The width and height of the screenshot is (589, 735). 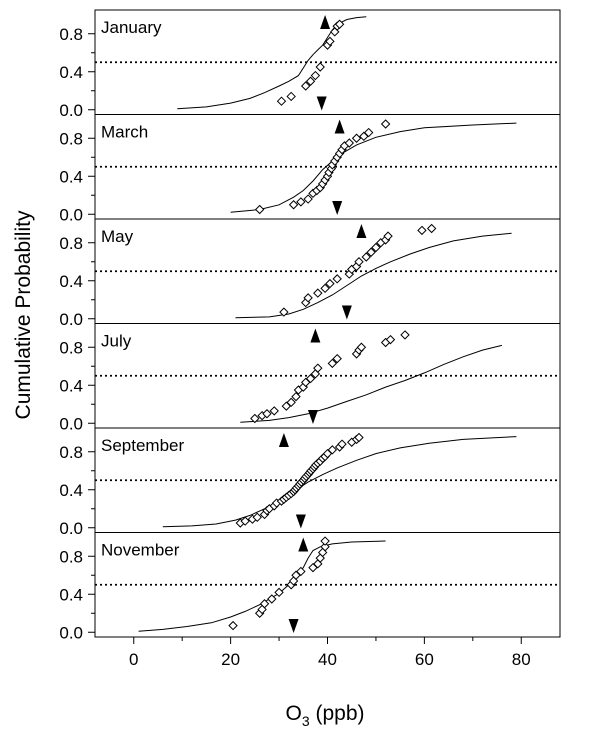 What do you see at coordinates (131, 27) in the screenshot?
I see `panel-month-label: January` at bounding box center [131, 27].